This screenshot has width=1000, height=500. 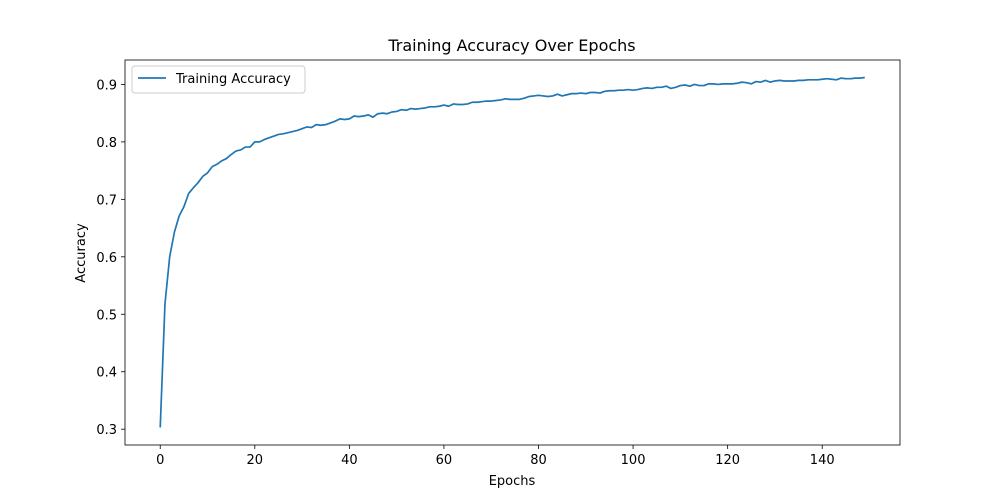 I want to click on x-tick-label: 20, so click(x=255, y=460).